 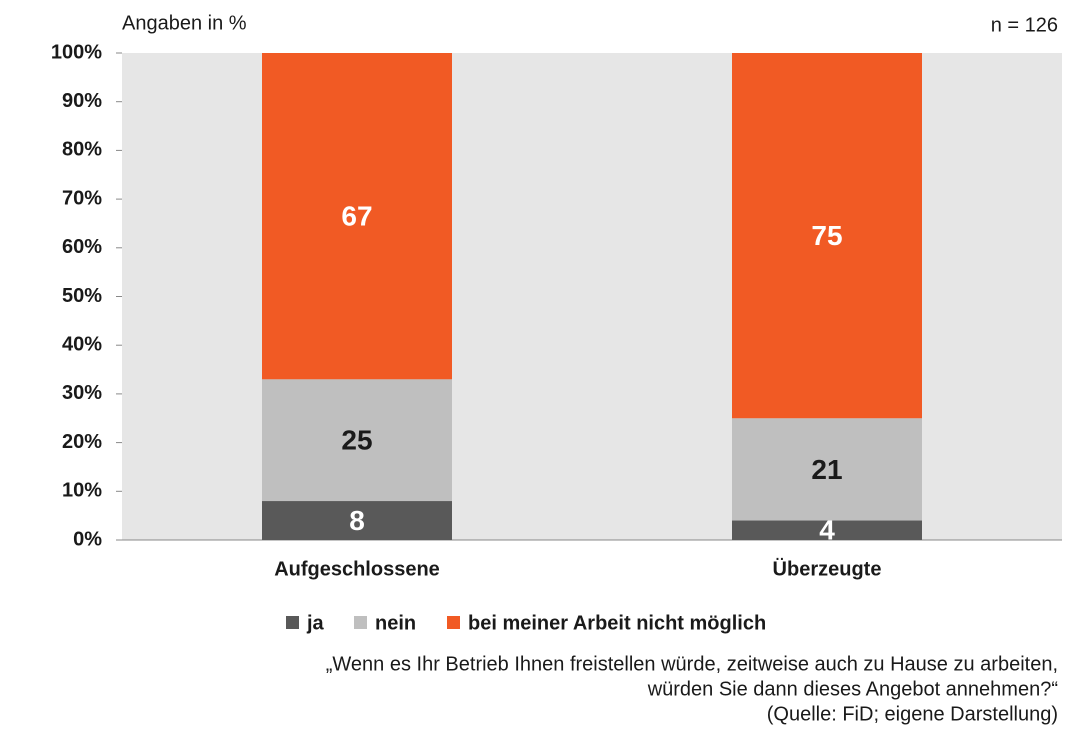 What do you see at coordinates (82, 491) in the screenshot?
I see `y-tick-label: 10%` at bounding box center [82, 491].